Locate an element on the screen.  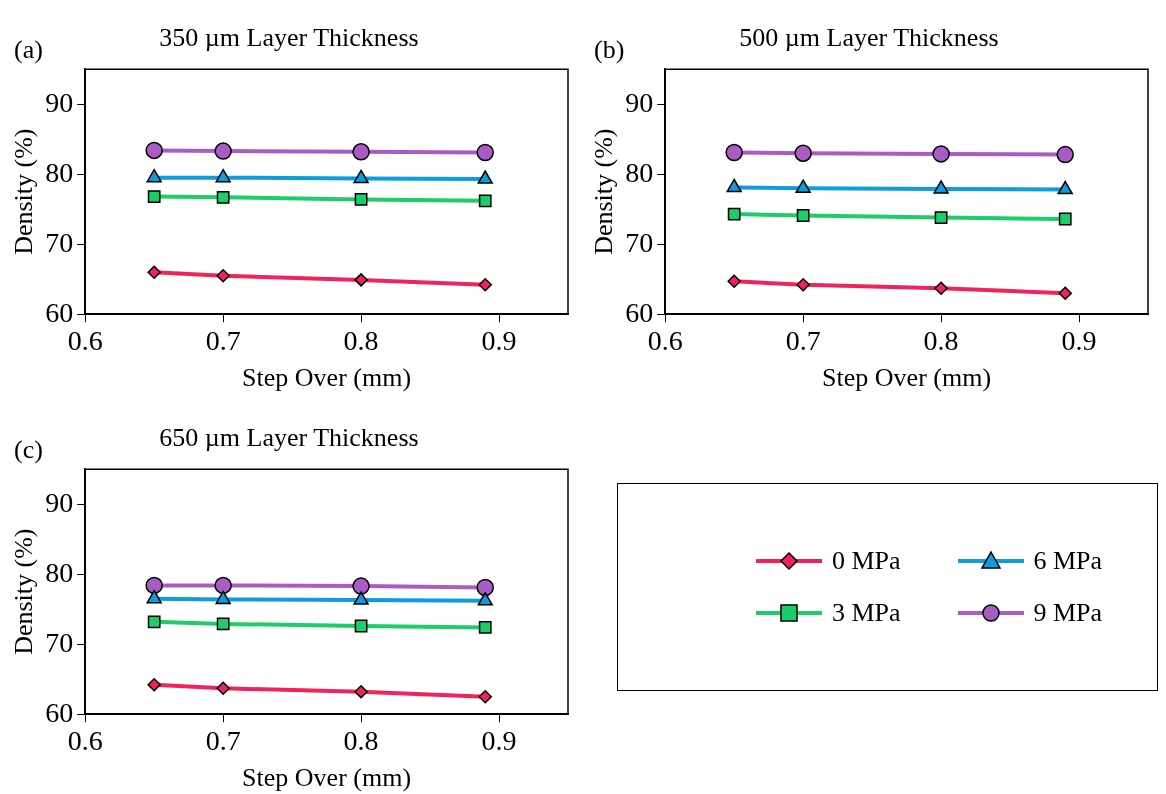
legend-label: 6 MPa is located at coordinates (1068, 561).